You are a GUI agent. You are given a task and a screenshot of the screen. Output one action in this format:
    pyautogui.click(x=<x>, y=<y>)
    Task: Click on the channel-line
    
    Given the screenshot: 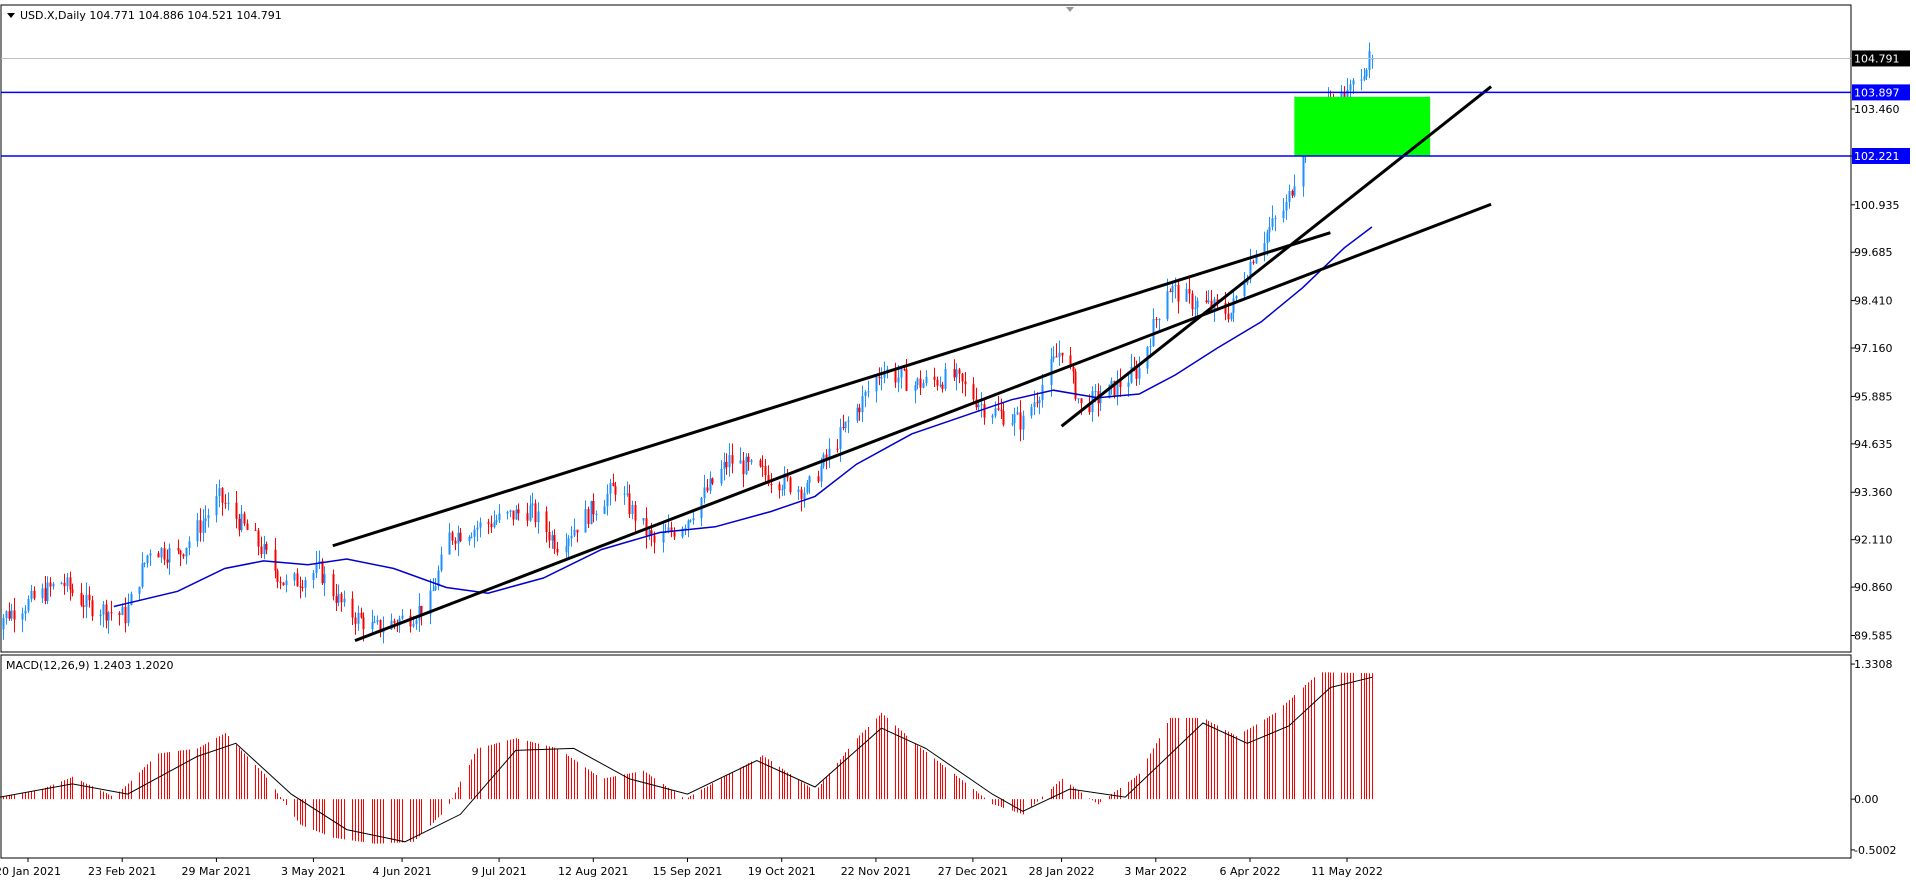 What is the action you would take?
    pyautogui.click(x=1276, y=256)
    